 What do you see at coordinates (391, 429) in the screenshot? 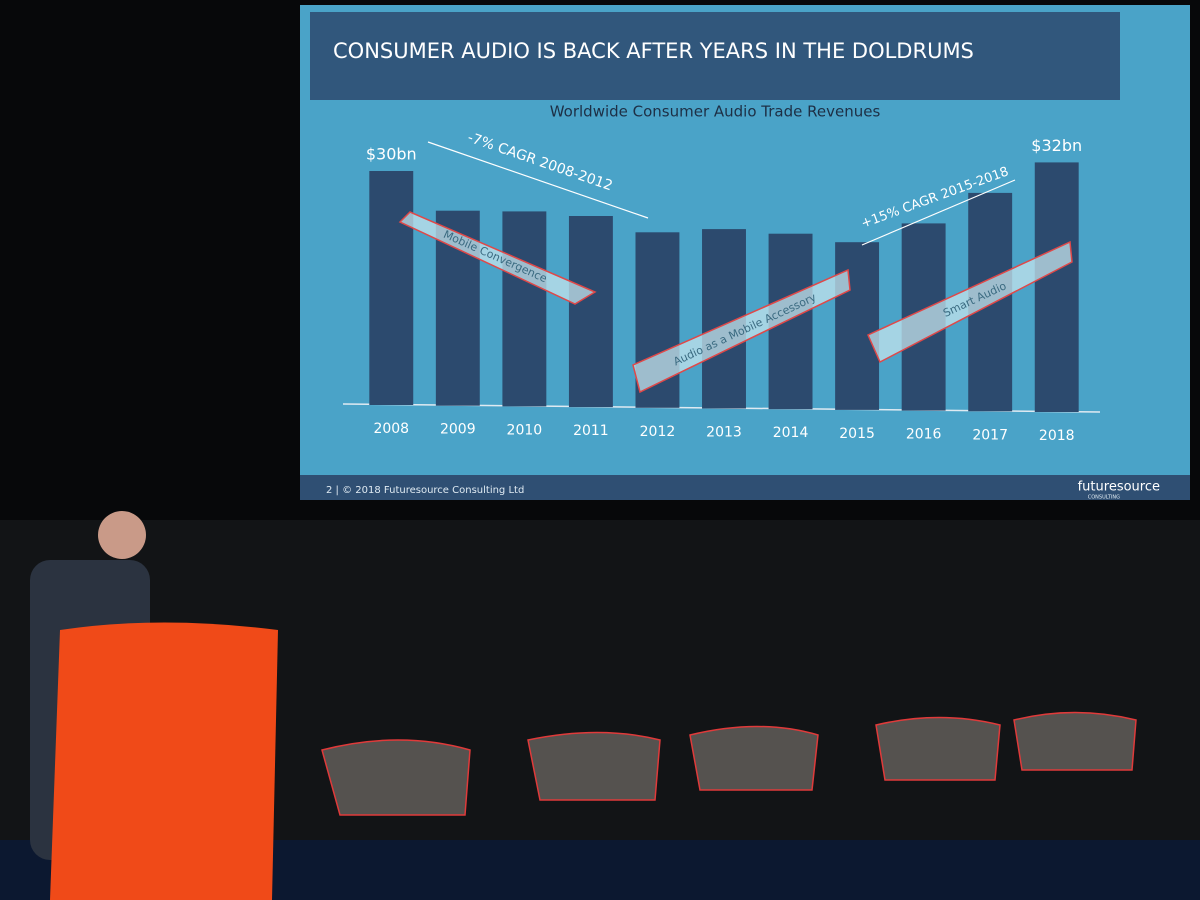
I see `x-tick-label: 2008` at bounding box center [391, 429].